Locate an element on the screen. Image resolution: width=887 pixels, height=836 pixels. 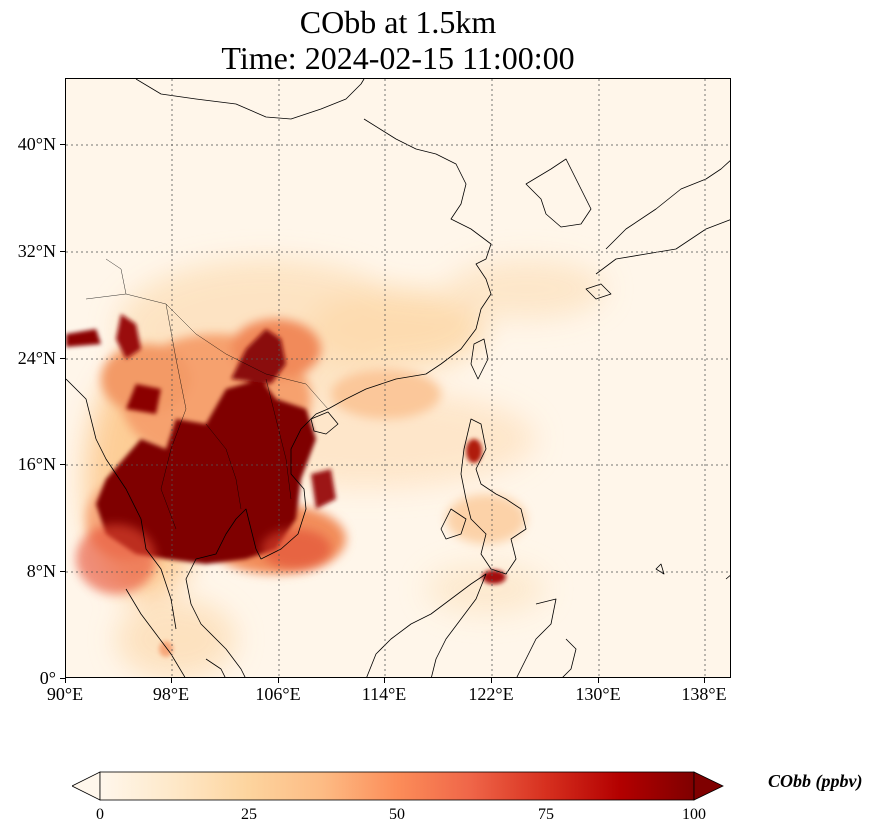
lat-label-16n: 16°N is located at coordinates (36, 464).